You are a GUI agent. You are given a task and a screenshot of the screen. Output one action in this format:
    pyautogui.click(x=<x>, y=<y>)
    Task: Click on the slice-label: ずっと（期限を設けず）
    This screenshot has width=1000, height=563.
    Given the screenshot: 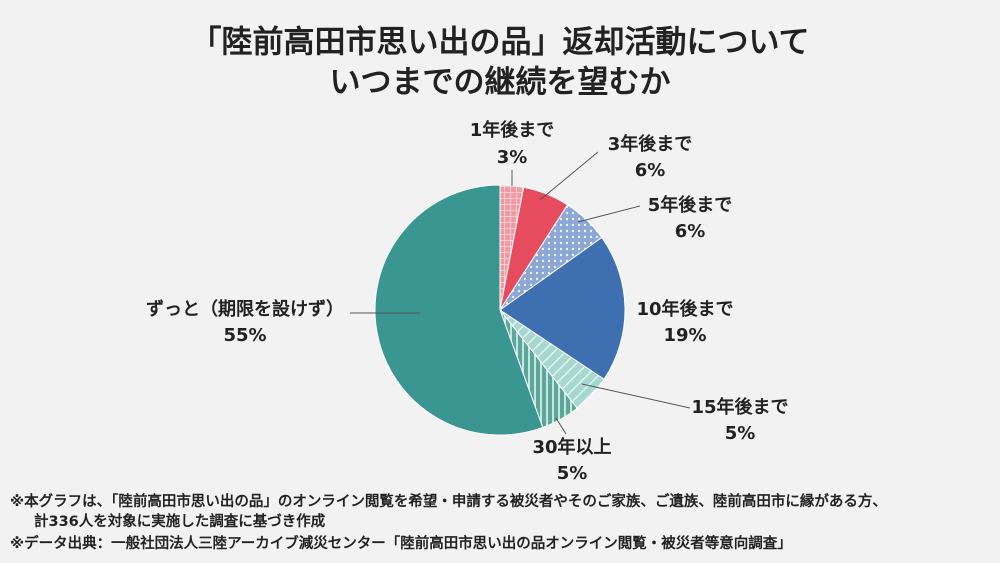 What is the action you would take?
    pyautogui.click(x=245, y=309)
    